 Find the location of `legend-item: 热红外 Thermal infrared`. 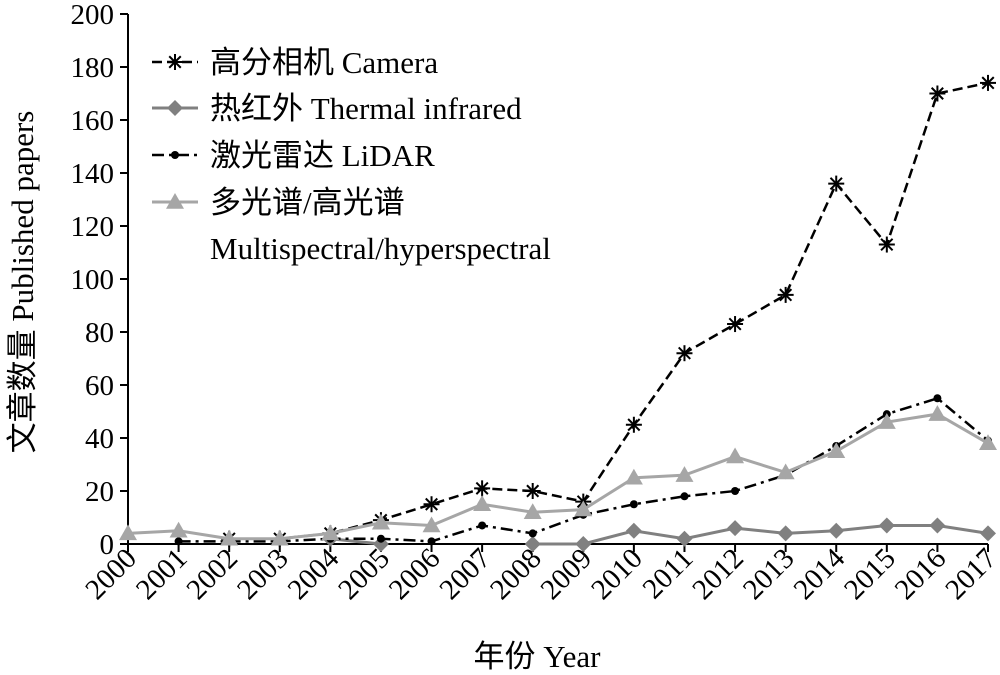

legend-item: 热红外 Thermal infrared is located at coordinates (337, 108).